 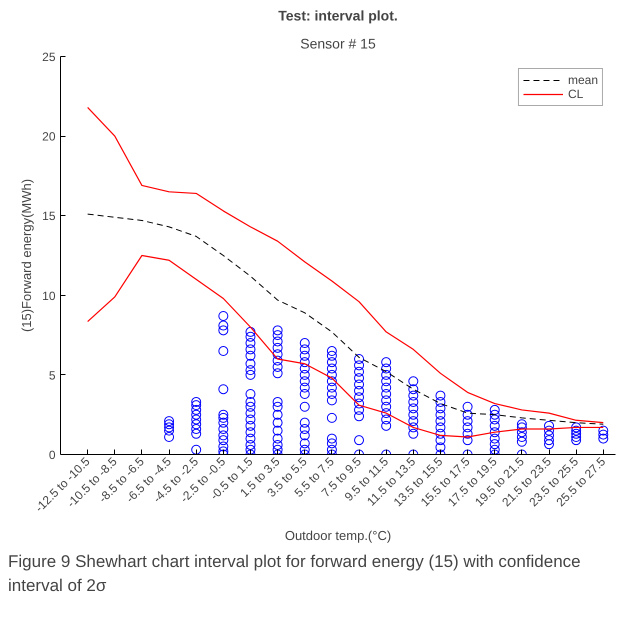 What do you see at coordinates (49, 57) in the screenshot?
I see `y-tick-label: 25` at bounding box center [49, 57].